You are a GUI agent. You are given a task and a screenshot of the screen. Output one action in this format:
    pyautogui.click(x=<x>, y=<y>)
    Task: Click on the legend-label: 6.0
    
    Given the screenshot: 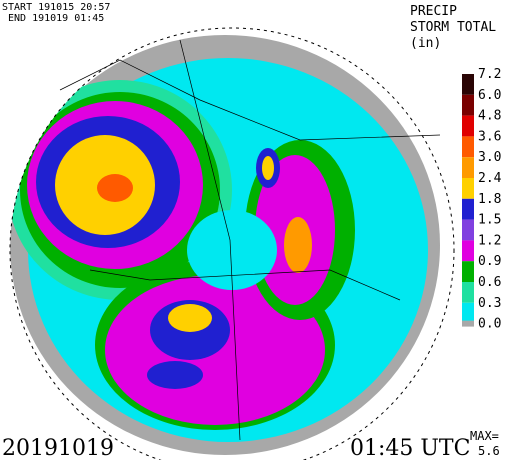 What is the action you would take?
    pyautogui.click(x=489, y=95)
    